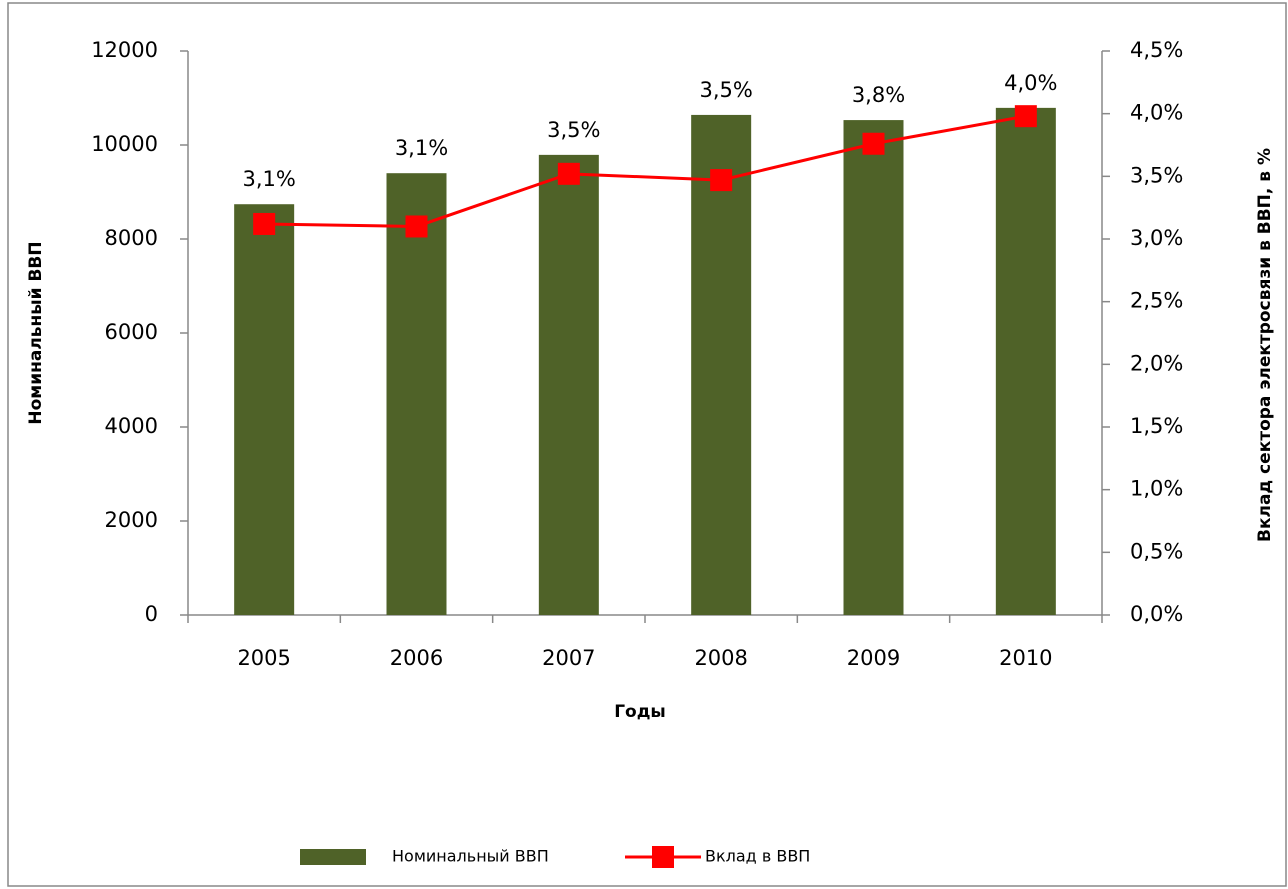 This screenshot has height=889, width=1288. Describe the element at coordinates (878, 95) in the screenshot. I see `data-label: 3,8%` at that location.